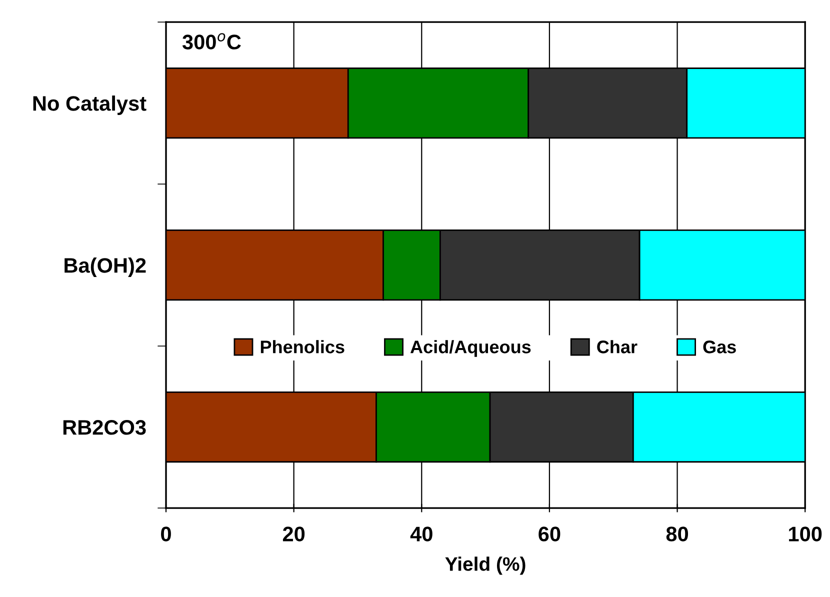  Describe the element at coordinates (421, 534) in the screenshot. I see `x-tick-label: 40` at that location.